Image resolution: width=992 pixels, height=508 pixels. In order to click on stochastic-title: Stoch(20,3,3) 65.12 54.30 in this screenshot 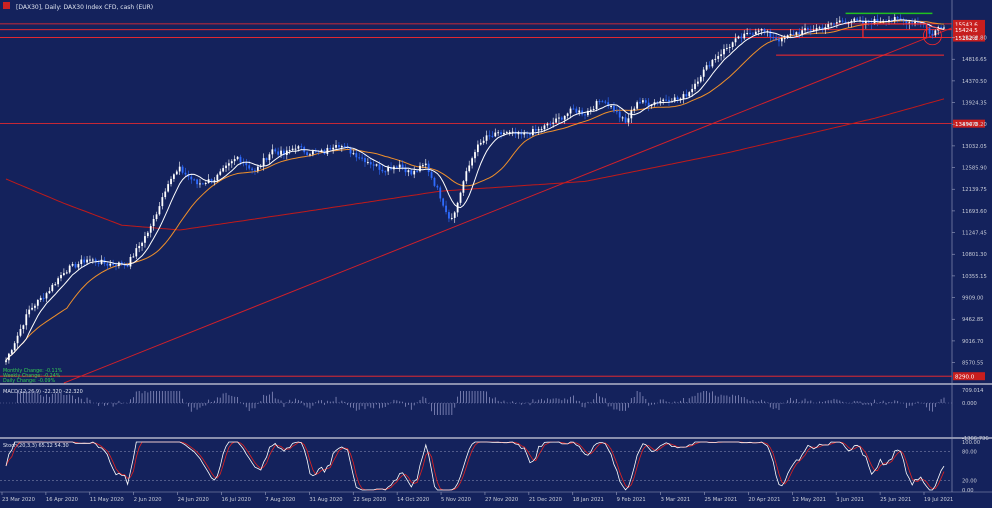, I will do `click(36, 446)`.